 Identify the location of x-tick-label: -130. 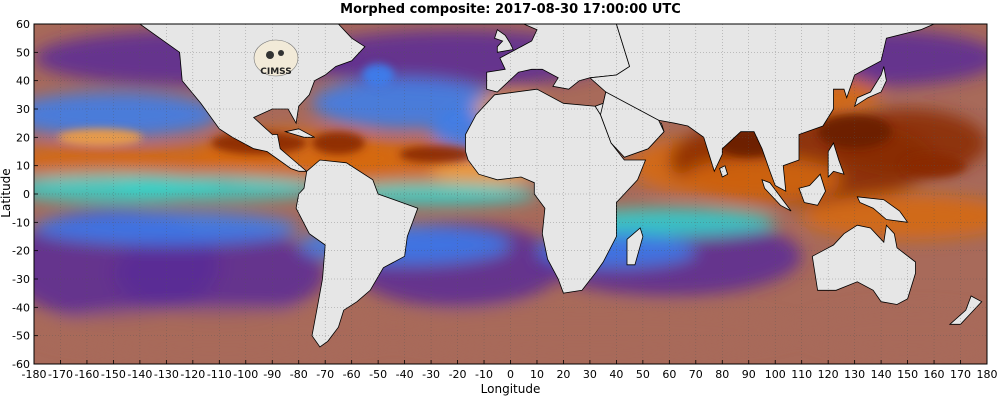
(166, 374).